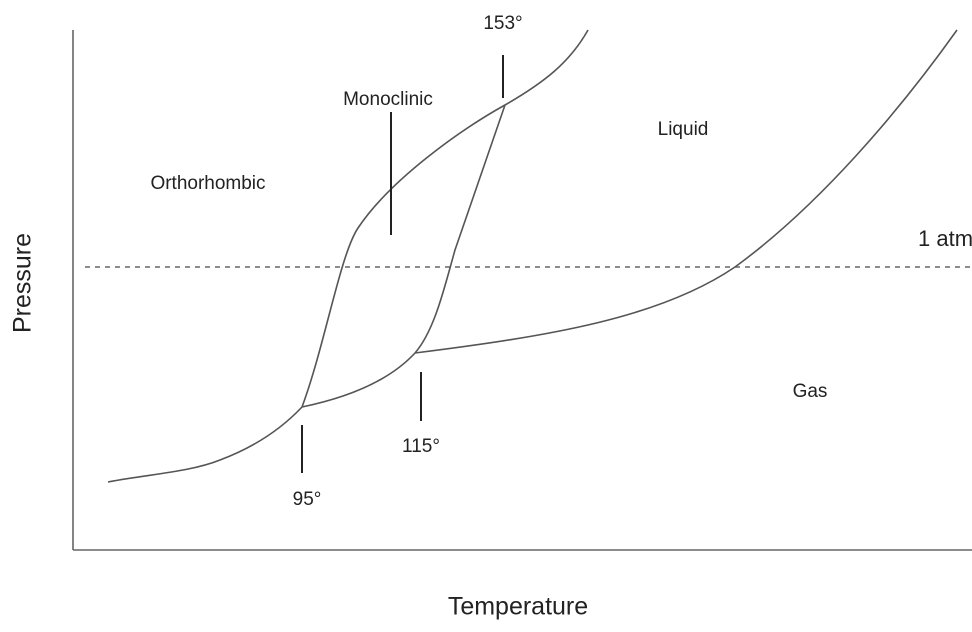  Describe the element at coordinates (683, 129) in the screenshot. I see `label-liquid: Liquid` at that location.